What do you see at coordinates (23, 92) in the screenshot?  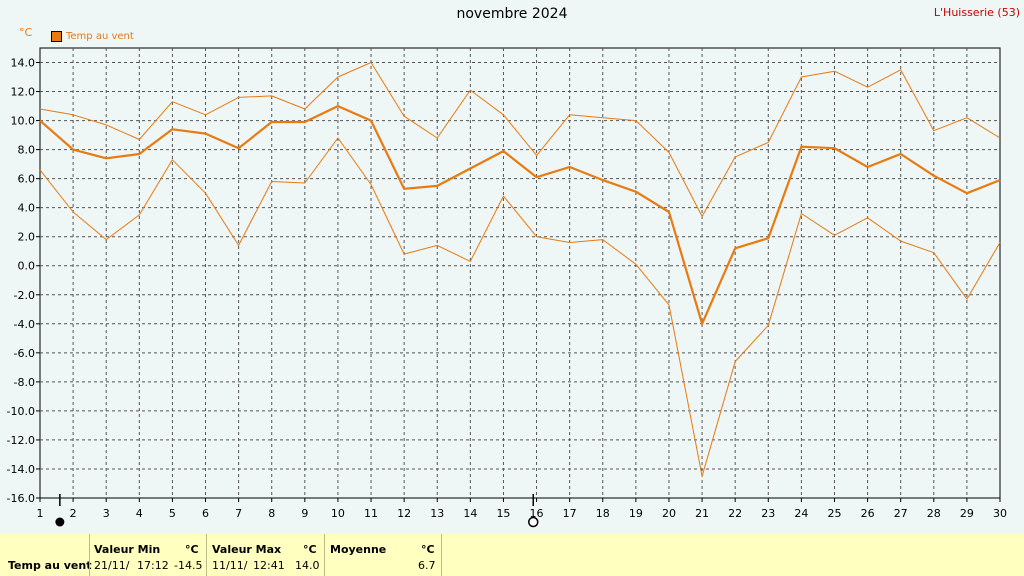 I see `y-tick-label: 12.0` at bounding box center [23, 92].